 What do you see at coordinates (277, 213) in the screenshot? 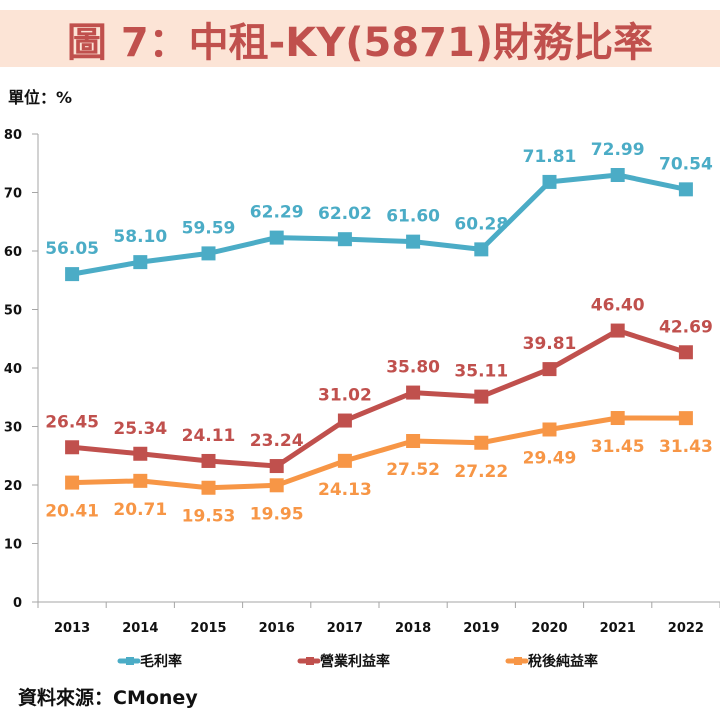
I see `data-label: 62.29` at bounding box center [277, 213].